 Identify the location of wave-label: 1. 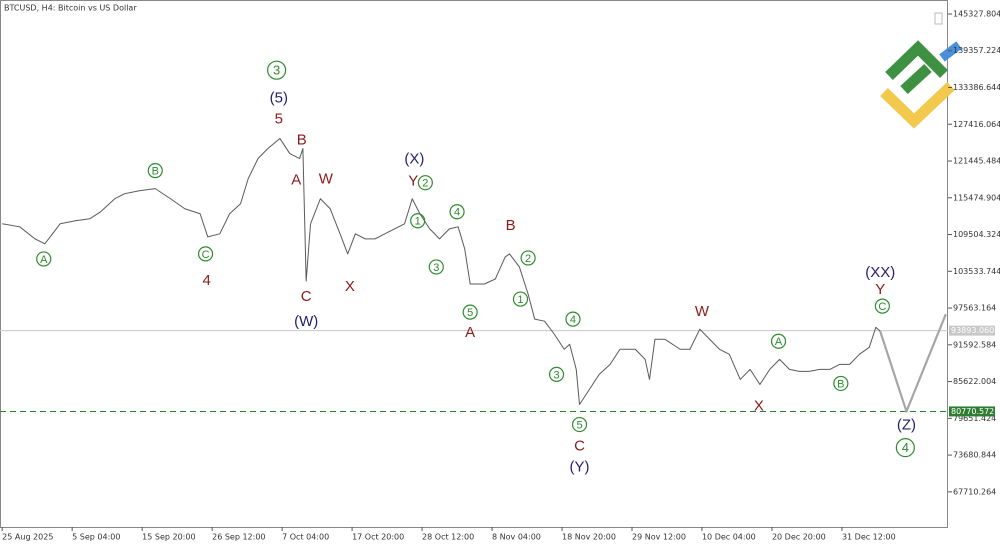
(418, 221).